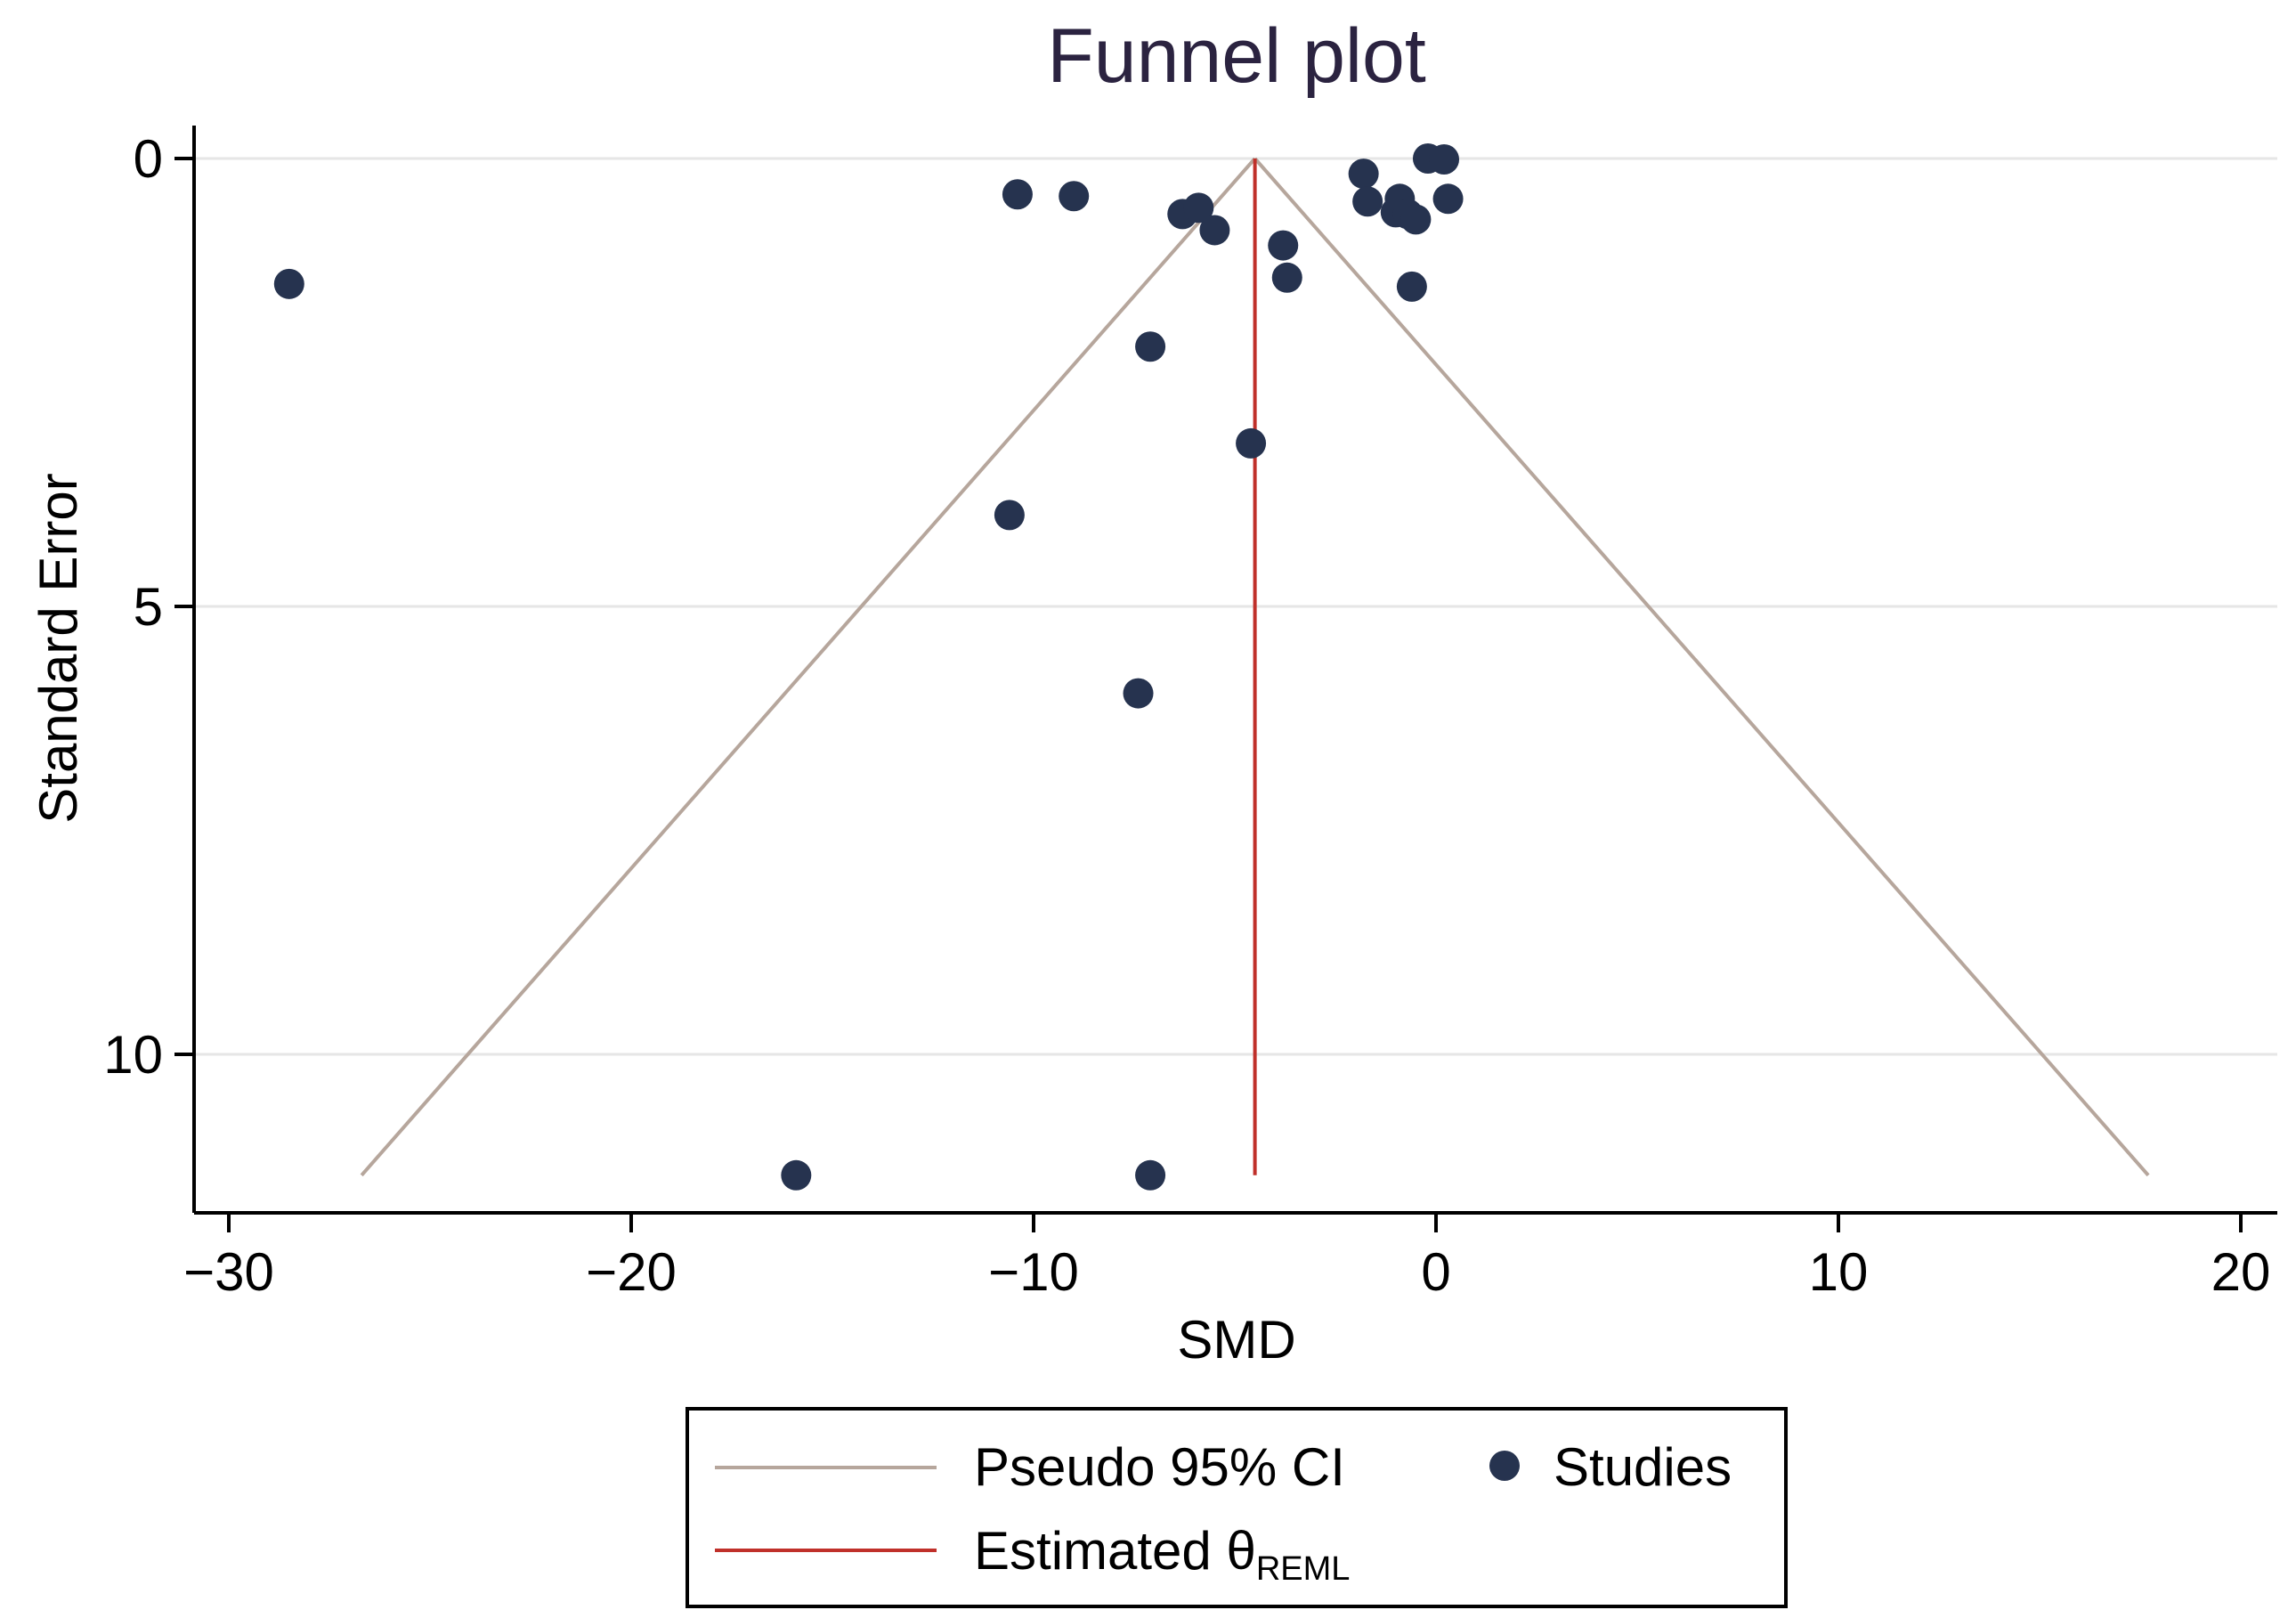 The width and height of the screenshot is (2296, 1618). Describe the element at coordinates (1643, 1467) in the screenshot. I see `legend-studies-label: Studies` at that location.